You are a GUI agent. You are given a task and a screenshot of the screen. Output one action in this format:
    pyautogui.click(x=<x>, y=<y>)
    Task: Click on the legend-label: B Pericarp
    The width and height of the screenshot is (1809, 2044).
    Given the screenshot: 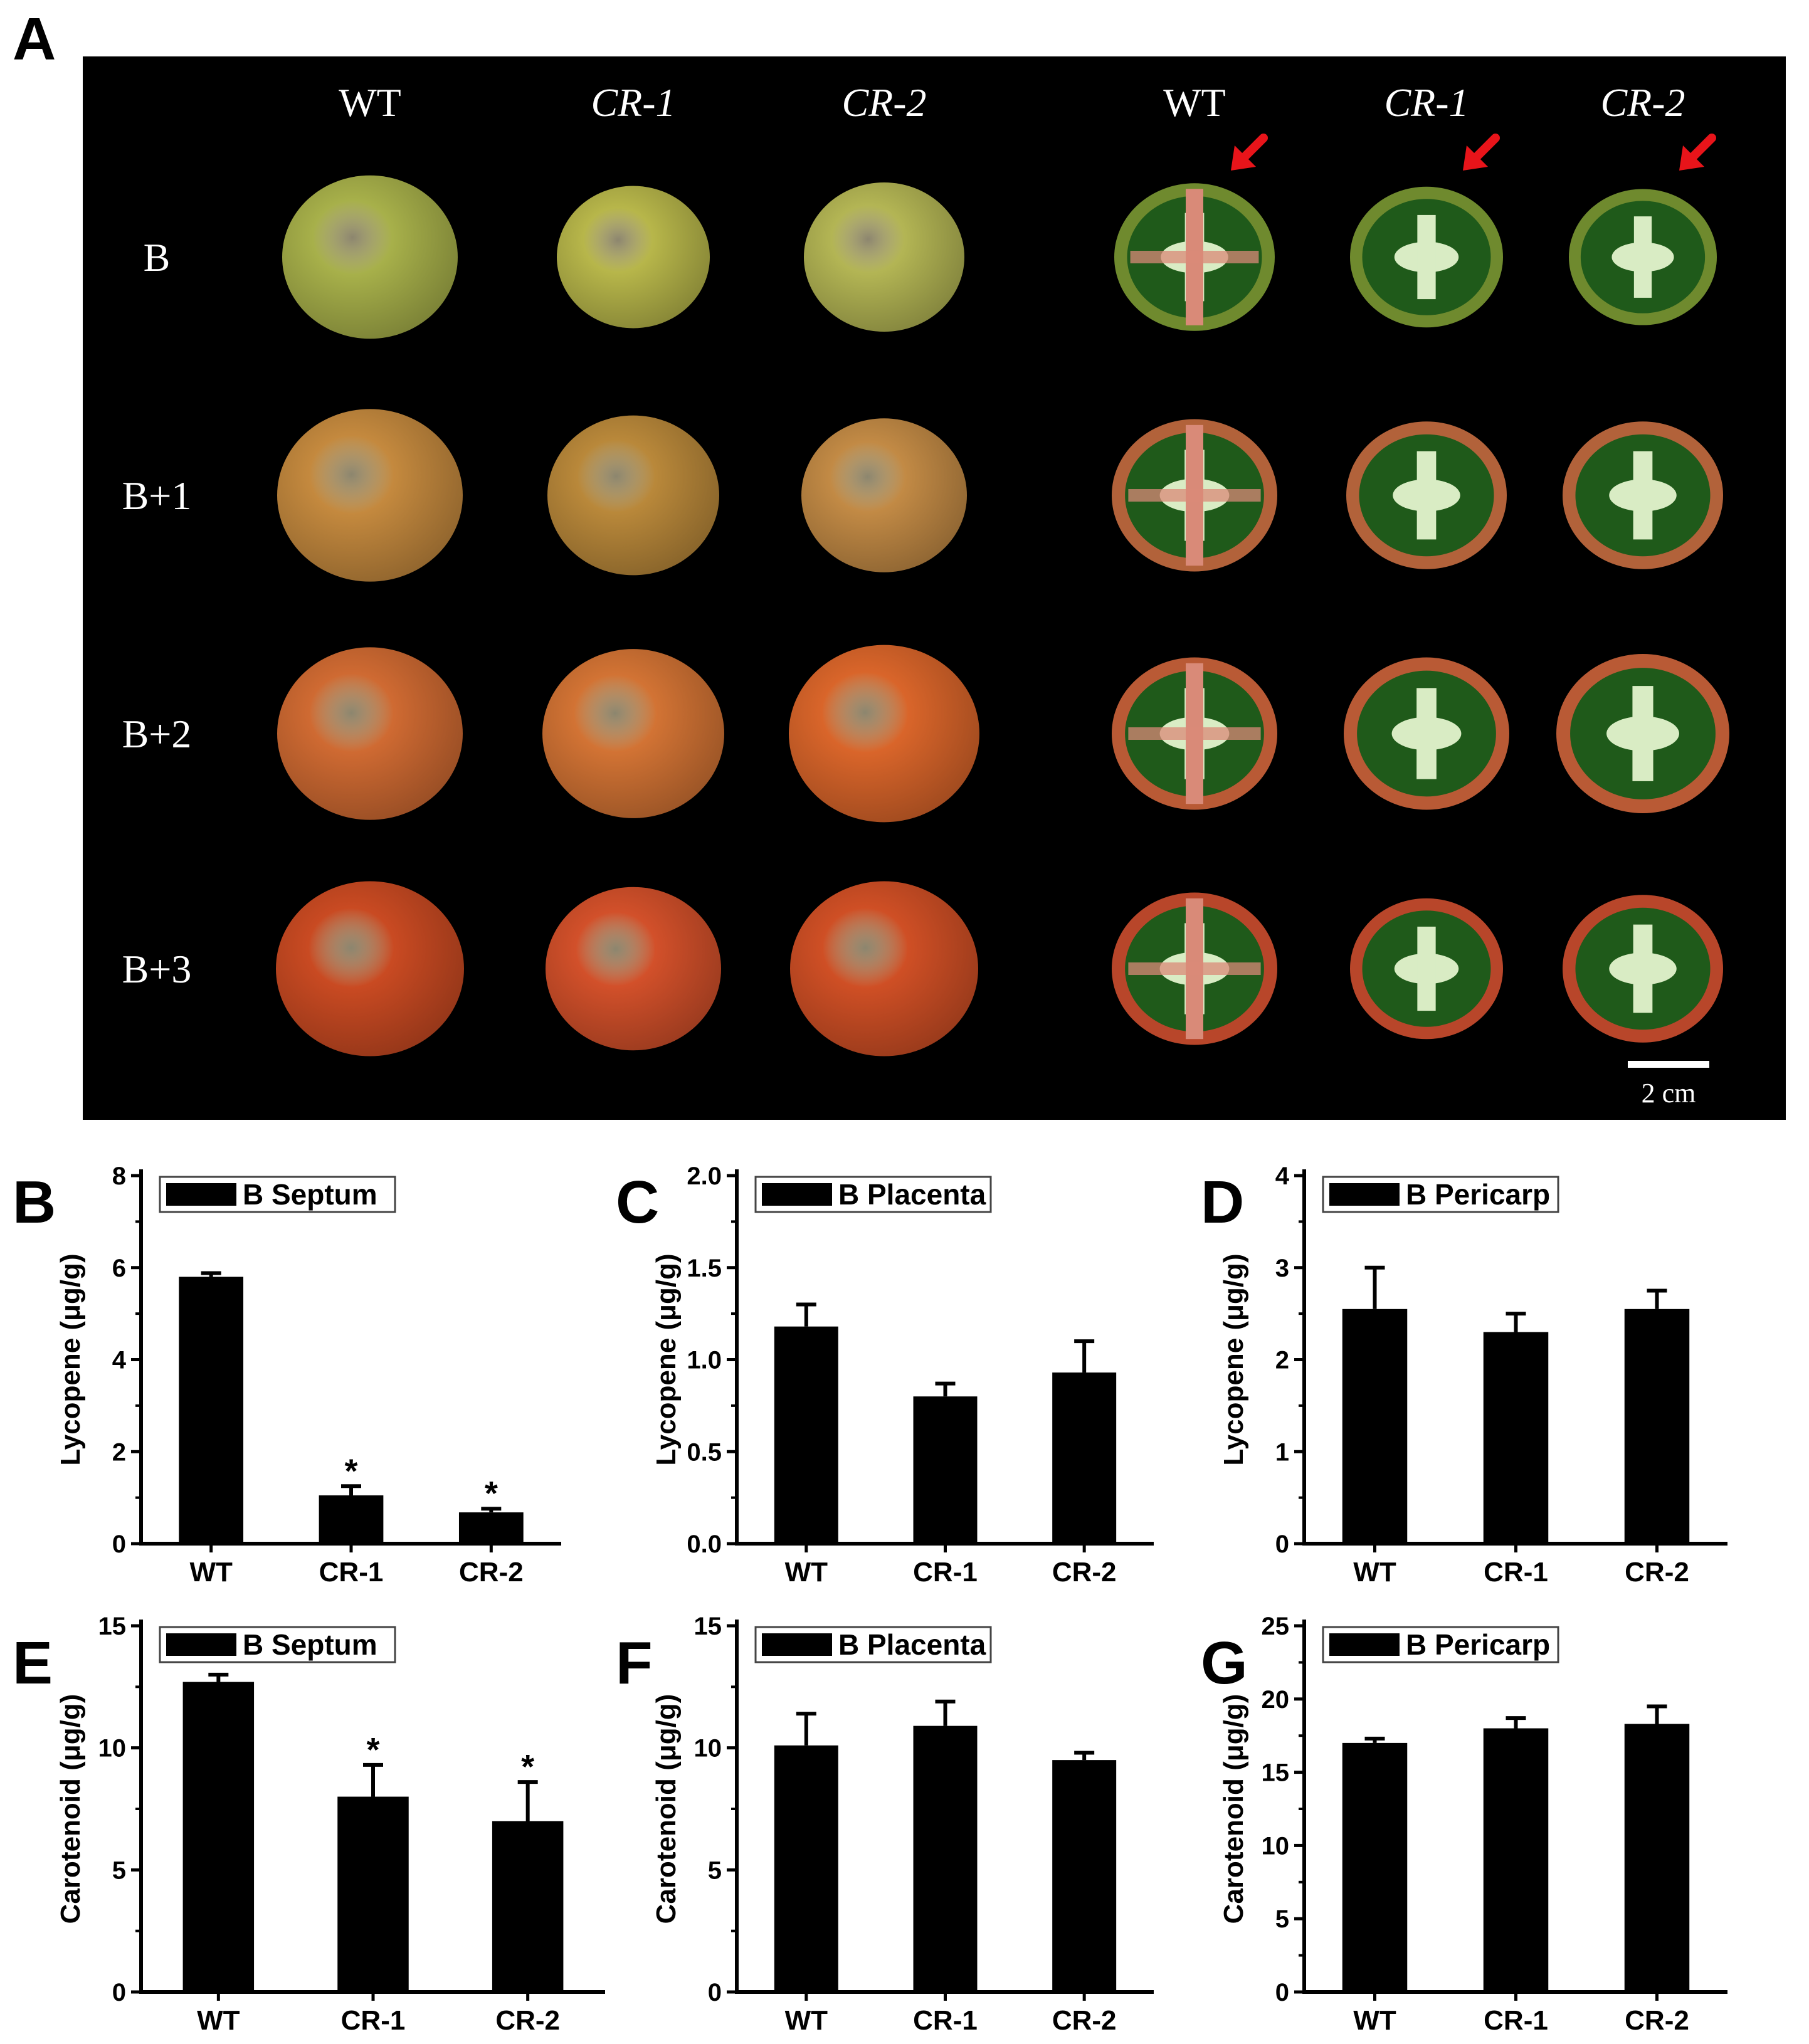 What is the action you would take?
    pyautogui.click(x=1478, y=1194)
    